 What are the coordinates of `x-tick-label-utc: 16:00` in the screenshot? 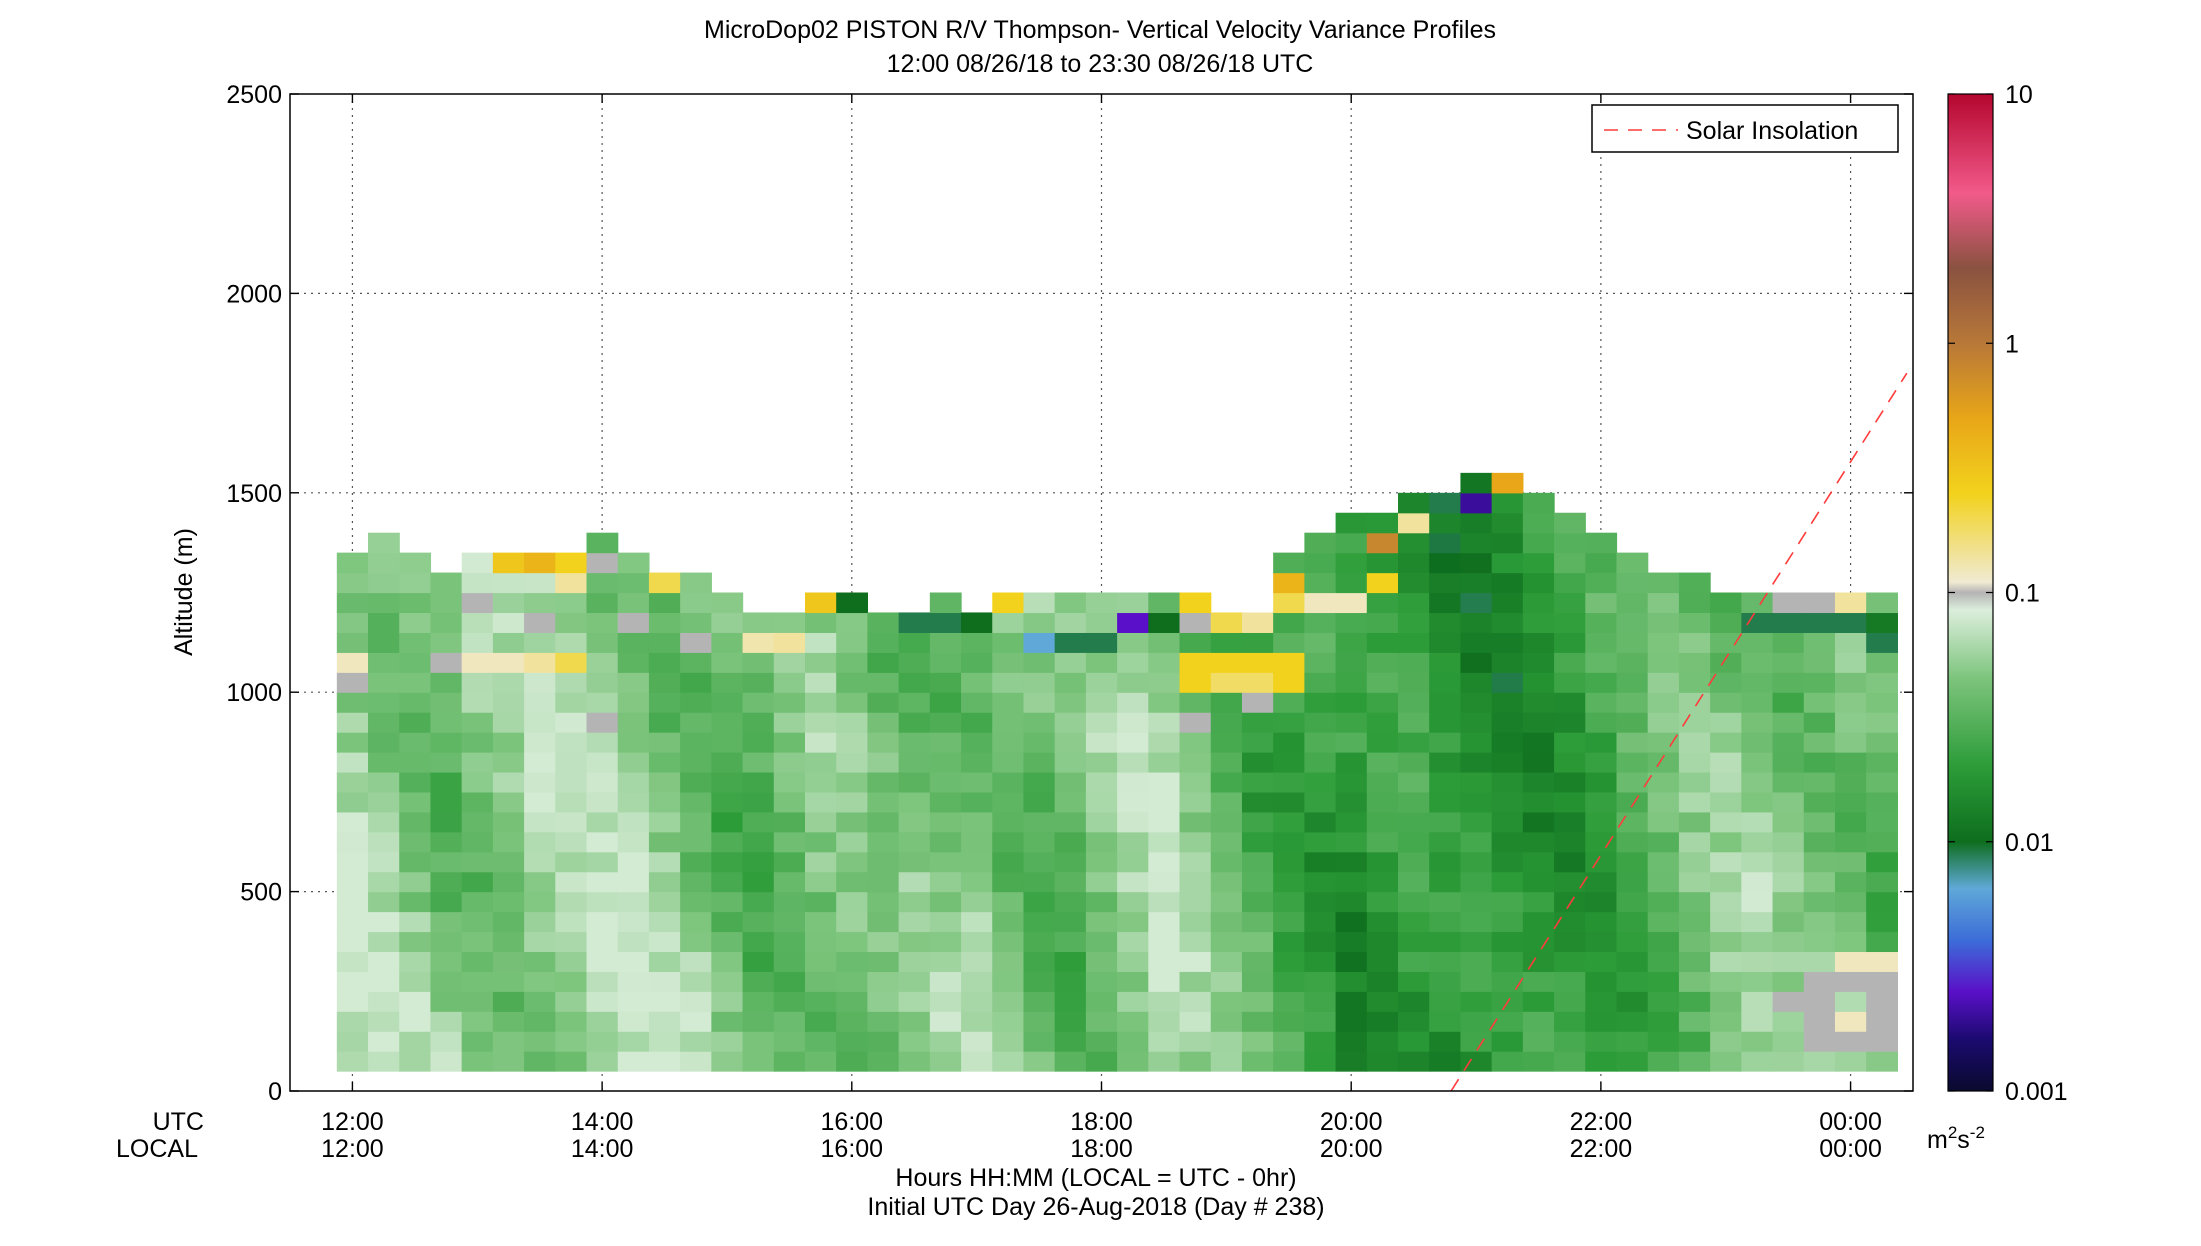 It's located at (852, 1122).